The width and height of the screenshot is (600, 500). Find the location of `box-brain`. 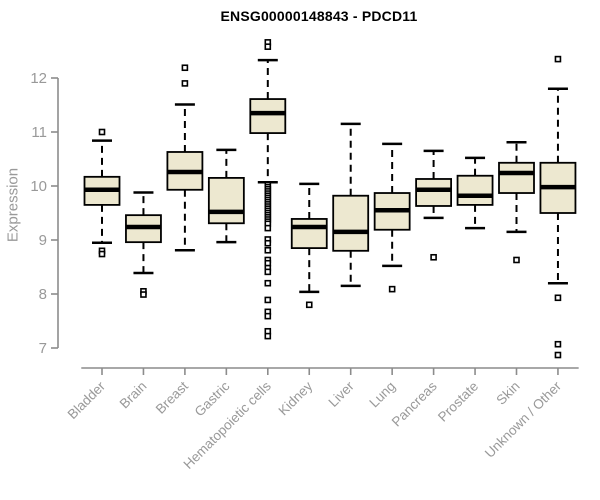

box-brain is located at coordinates (143, 244).